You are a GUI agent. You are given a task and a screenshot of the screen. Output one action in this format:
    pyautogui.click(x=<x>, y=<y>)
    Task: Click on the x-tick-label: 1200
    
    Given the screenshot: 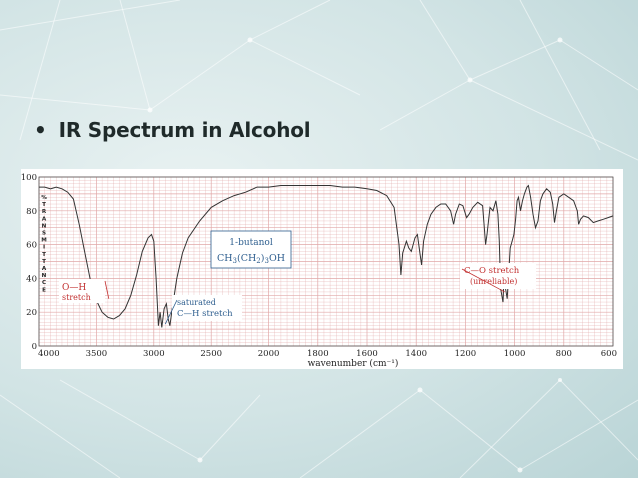 What is the action you would take?
    pyautogui.click(x=466, y=354)
    